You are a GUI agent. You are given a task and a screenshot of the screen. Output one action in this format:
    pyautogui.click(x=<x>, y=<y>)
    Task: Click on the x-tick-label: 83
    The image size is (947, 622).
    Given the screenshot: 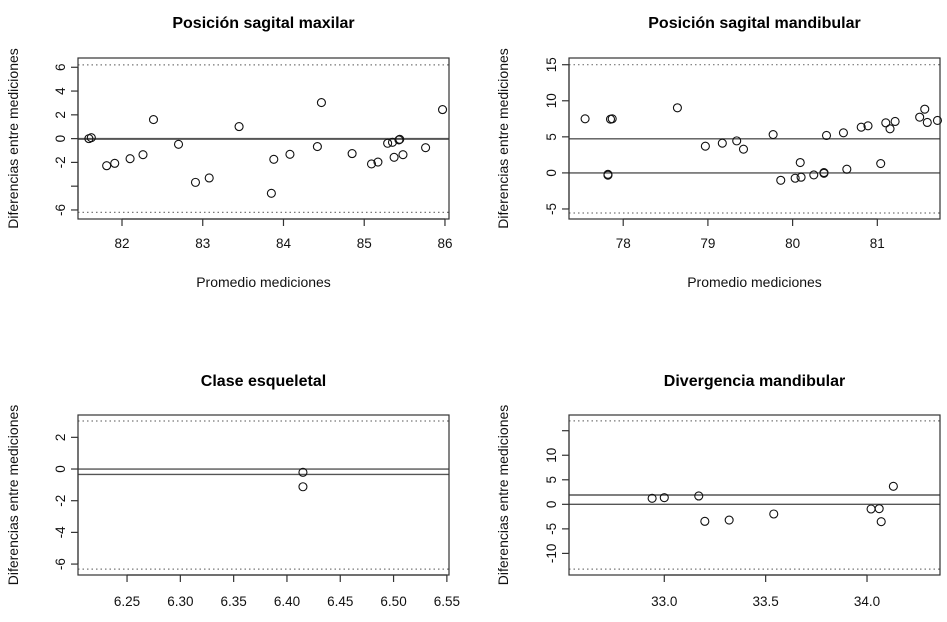 What is the action you would take?
    pyautogui.click(x=202, y=243)
    